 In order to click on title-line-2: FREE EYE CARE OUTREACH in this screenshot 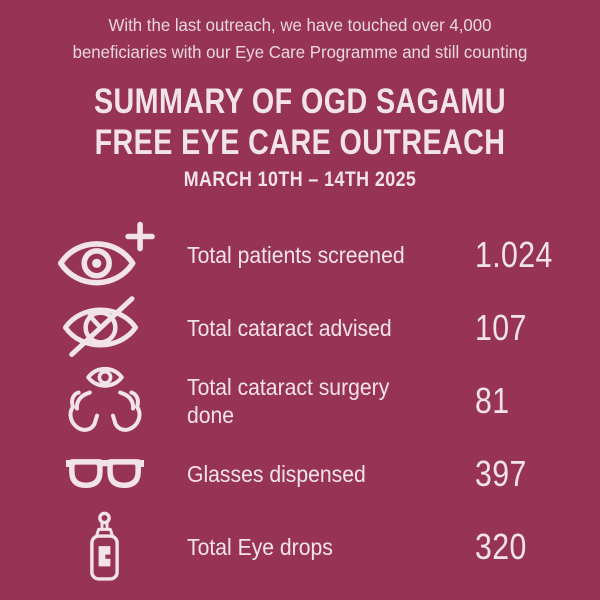, I will do `click(300, 142)`.